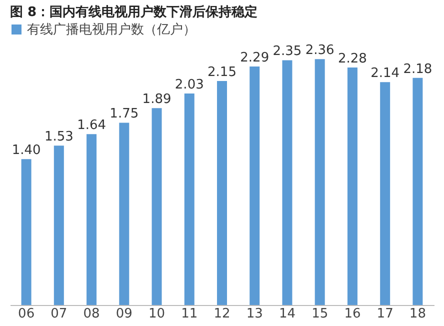 Image resolution: width=444 pixels, height=326 pixels. Describe the element at coordinates (59, 314) in the screenshot. I see `x-tick-label: 07` at that location.